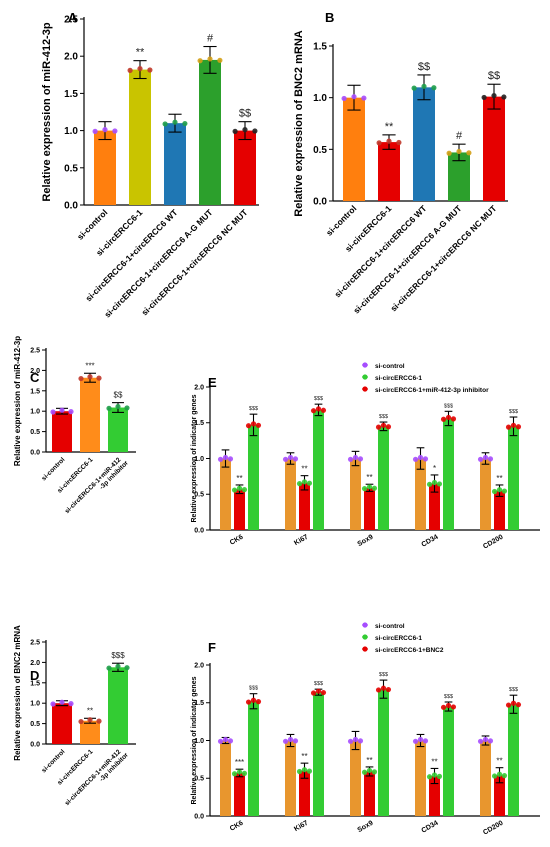 The height and width of the screenshot is (847, 550). I want to click on panel-f-category-label-3: CD34, so click(429, 827).